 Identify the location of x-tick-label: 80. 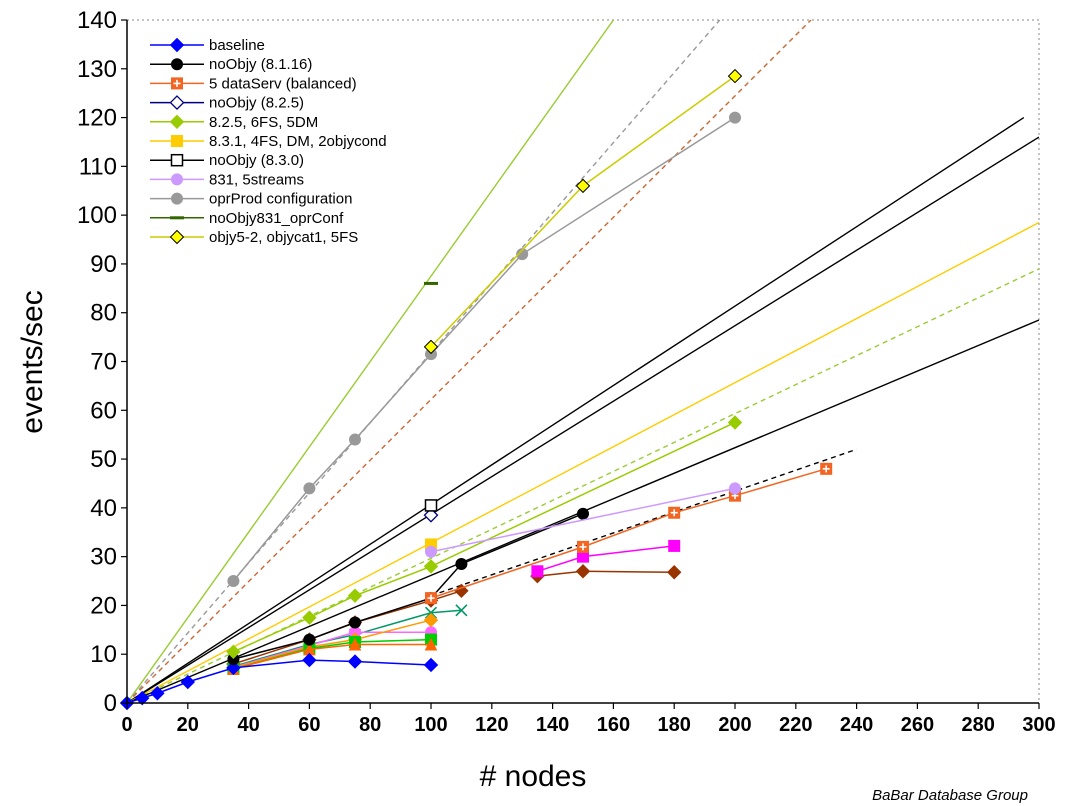
(370, 725).